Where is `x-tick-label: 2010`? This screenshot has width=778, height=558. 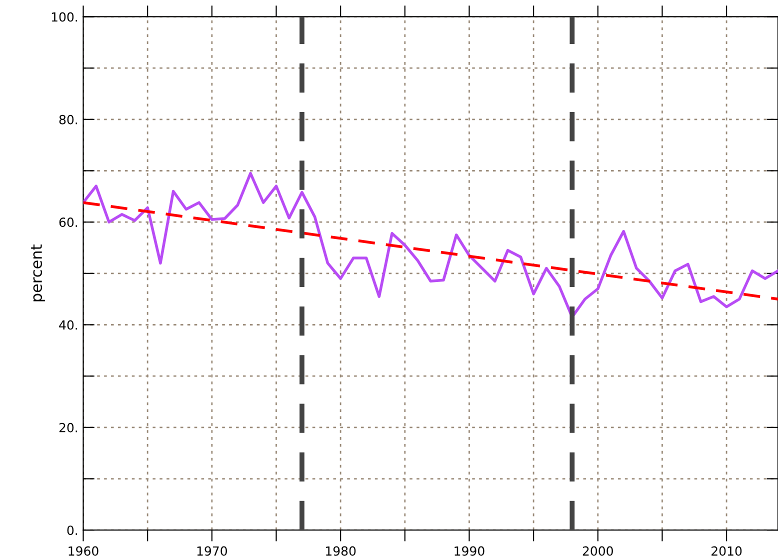 x-tick-label: 2010 is located at coordinates (727, 551).